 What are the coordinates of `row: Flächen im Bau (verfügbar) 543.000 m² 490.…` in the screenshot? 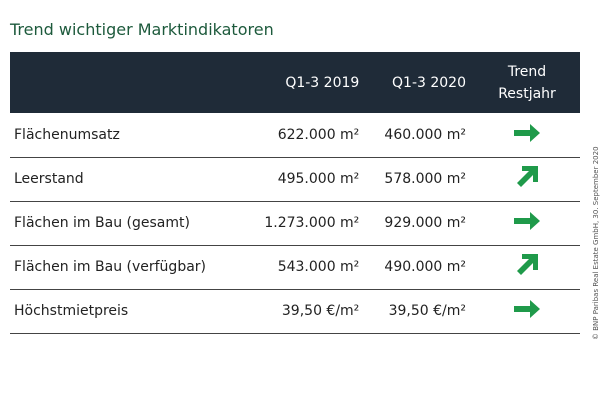 It's located at (295, 267).